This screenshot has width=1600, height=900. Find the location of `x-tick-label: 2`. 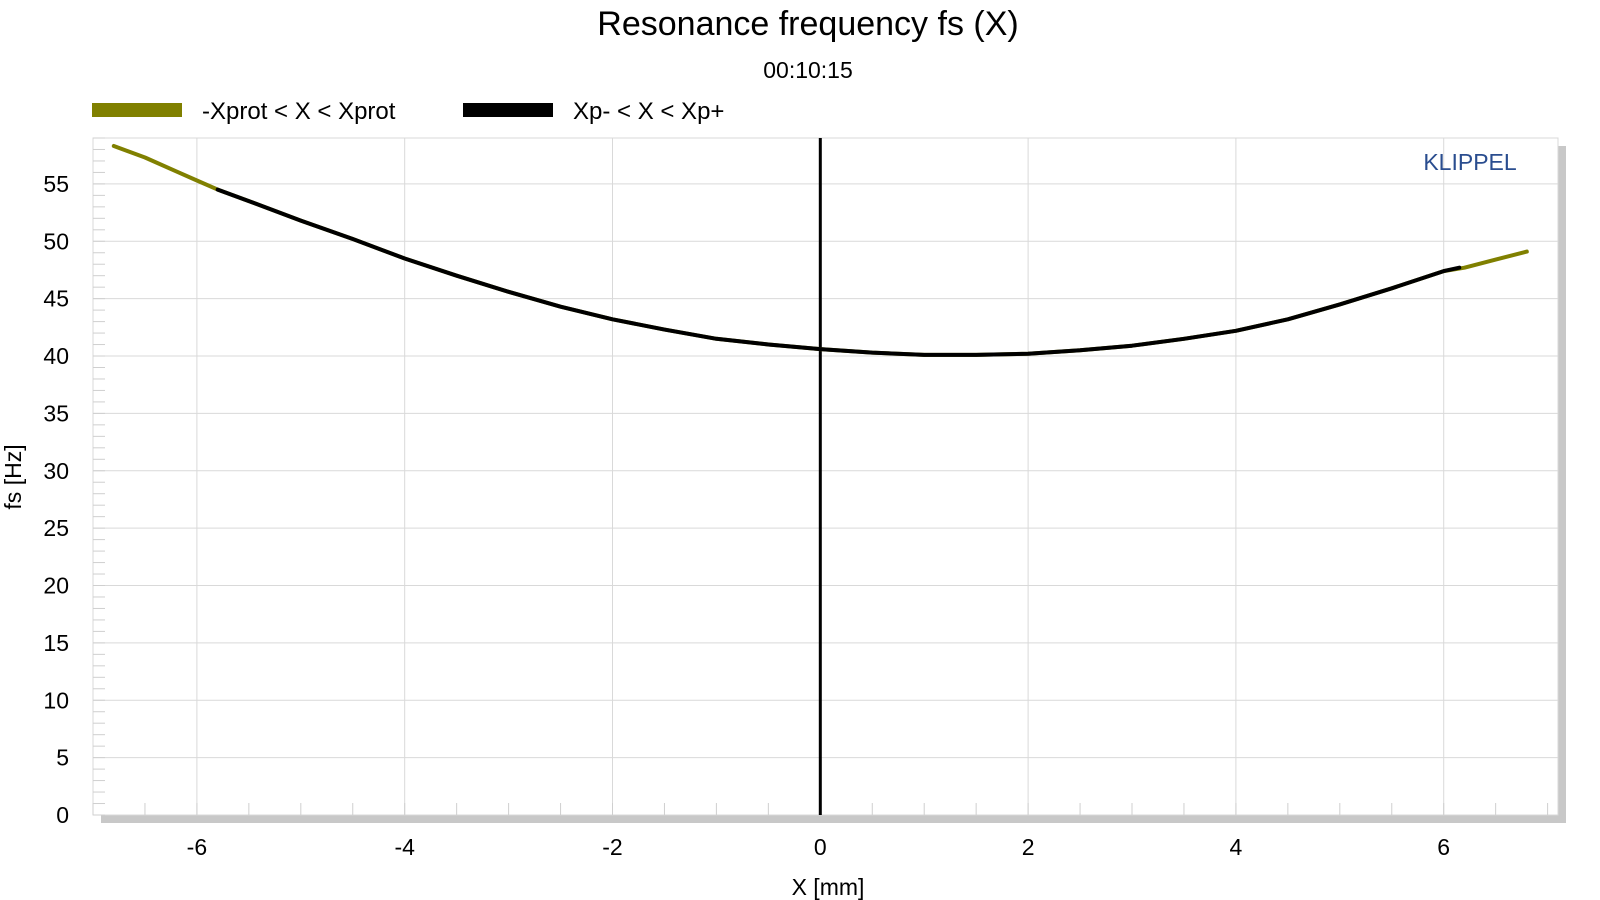

x-tick-label: 2 is located at coordinates (1028, 847).